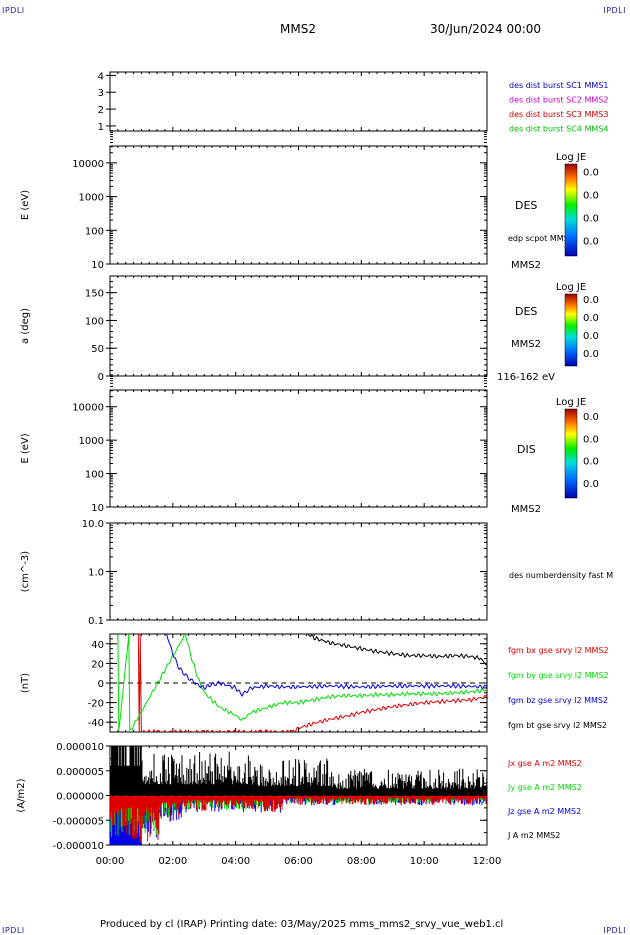 The width and height of the screenshot is (630, 935). I want to click on panel1-ytick-label: 3, so click(101, 93).